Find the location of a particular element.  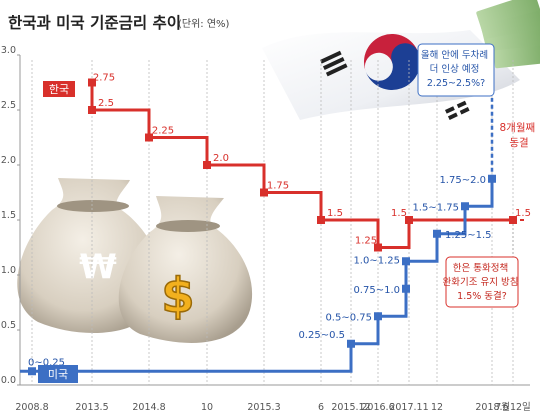

svg-text:올해 안에 두차례 더 인상 예정: 올해 안에 두차례 더 인상 예정 2.25~2.5%? is located at coordinates (456, 69).